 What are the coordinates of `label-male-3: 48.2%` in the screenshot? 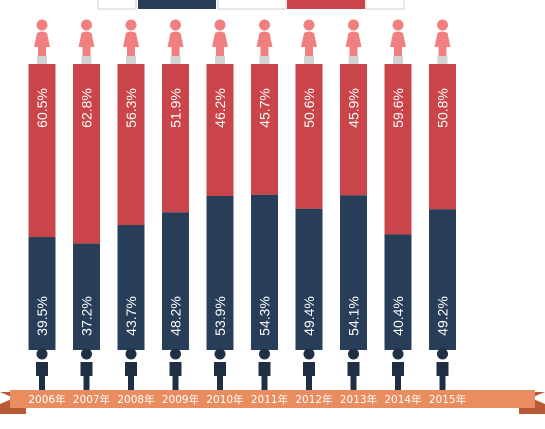 It's located at (176, 316).